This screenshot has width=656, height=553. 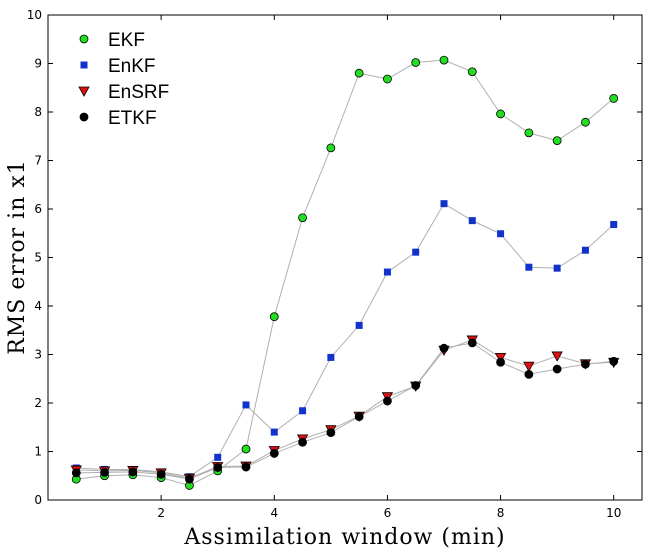 What do you see at coordinates (38, 258) in the screenshot?
I see `y-tick-label: 5` at bounding box center [38, 258].